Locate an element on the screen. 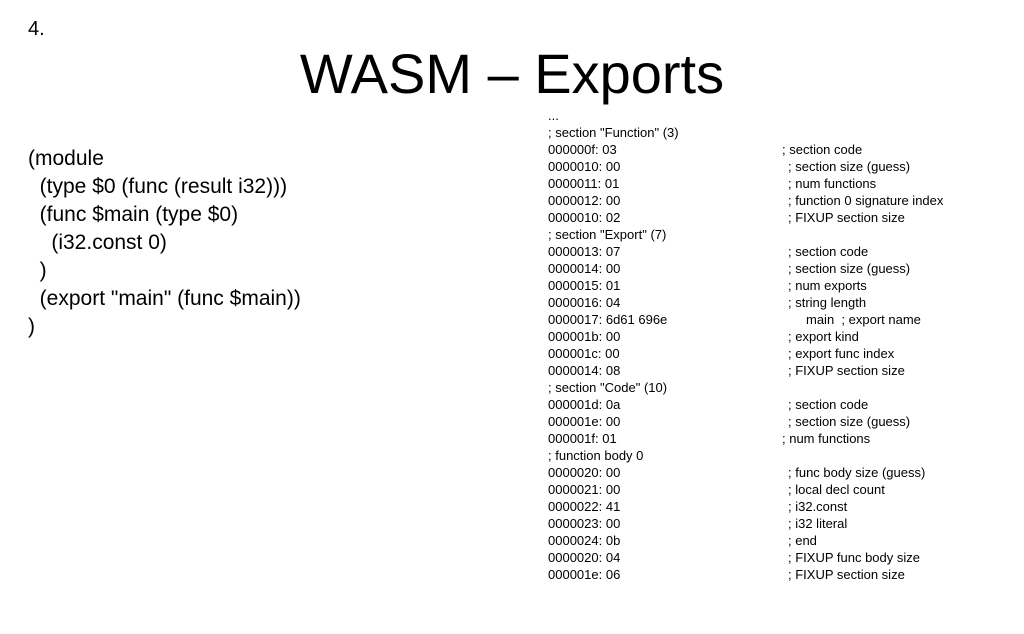 The height and width of the screenshot is (634, 1024). dump-row: 0000021: 00 ; local decl count is located at coordinates (783, 489).